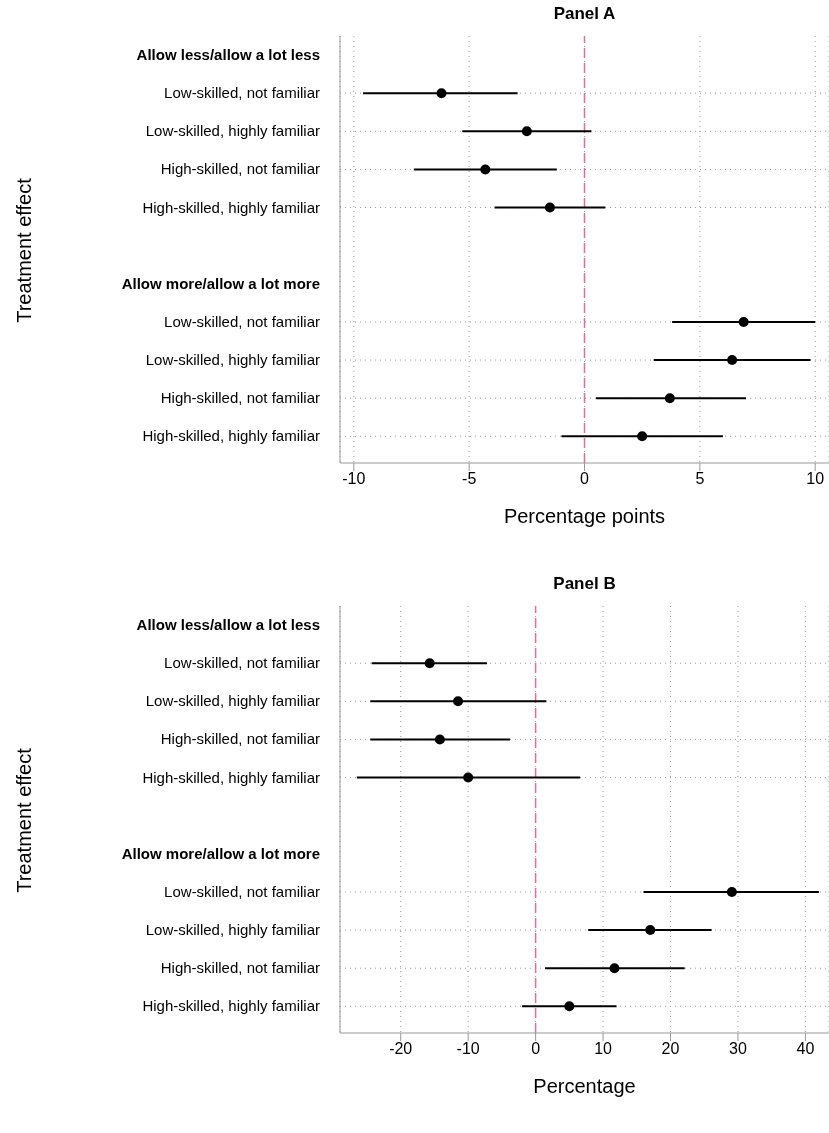 This screenshot has height=1133, width=829. I want to click on x-tick-label: 40, so click(805, 1049).